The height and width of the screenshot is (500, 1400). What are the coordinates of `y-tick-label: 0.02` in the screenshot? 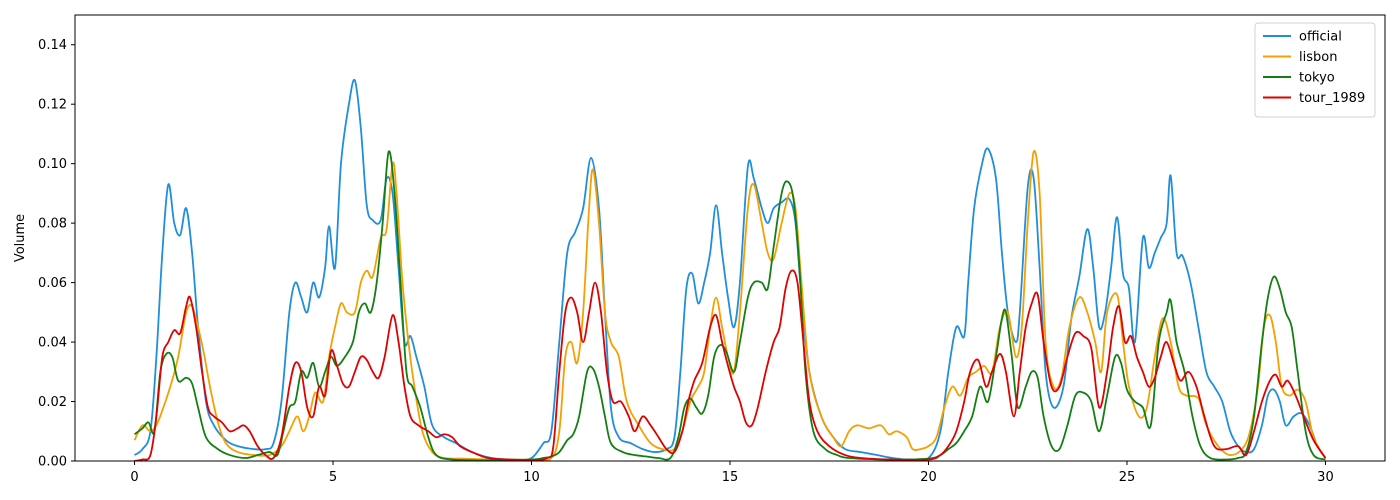 It's located at (52, 402).